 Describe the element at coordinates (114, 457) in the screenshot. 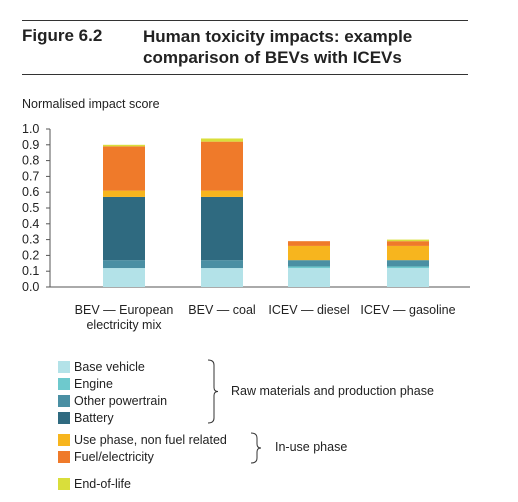

I see `legend-label: Fuel/electricity` at that location.